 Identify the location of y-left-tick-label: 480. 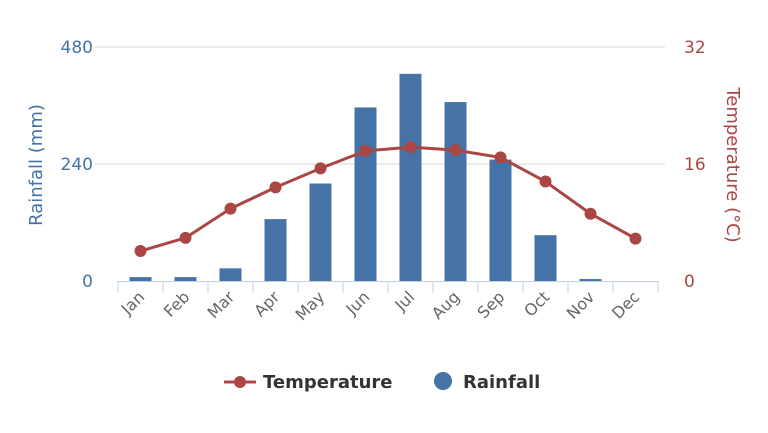
(77, 48).